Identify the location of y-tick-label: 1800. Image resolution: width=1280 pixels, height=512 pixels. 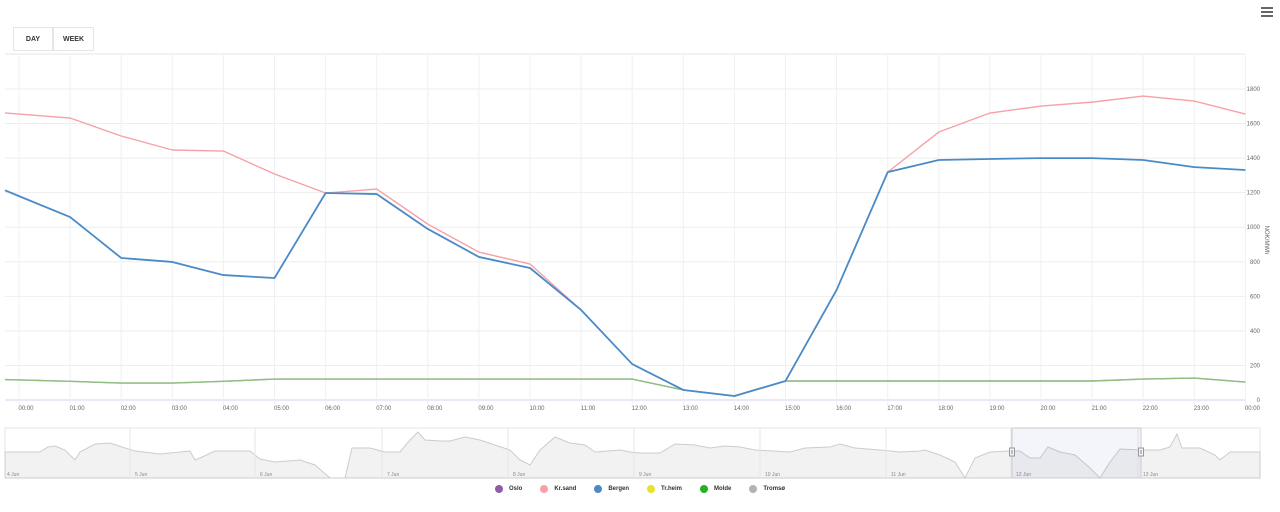
(1254, 90).